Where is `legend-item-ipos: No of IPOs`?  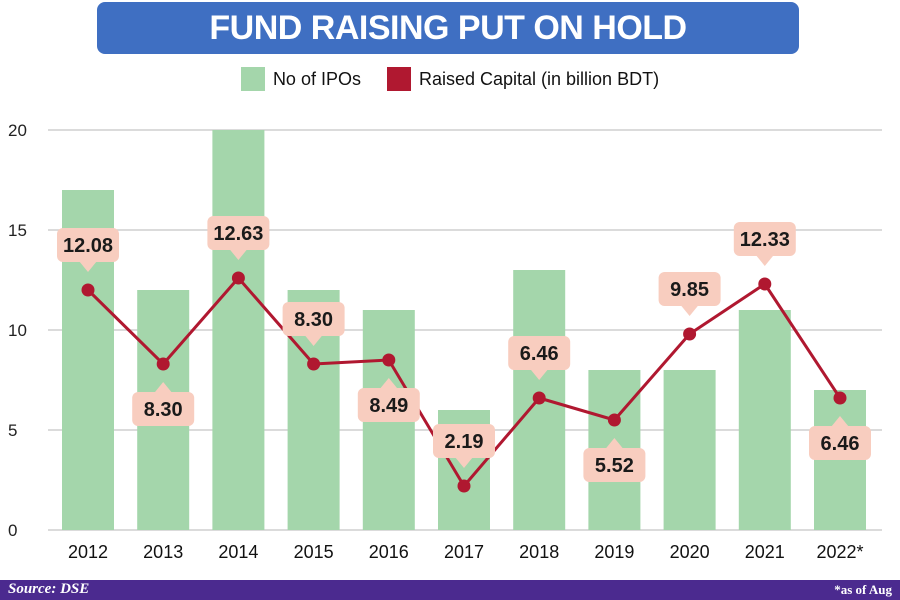
legend-item-ipos: No of IPOs is located at coordinates (300, 79).